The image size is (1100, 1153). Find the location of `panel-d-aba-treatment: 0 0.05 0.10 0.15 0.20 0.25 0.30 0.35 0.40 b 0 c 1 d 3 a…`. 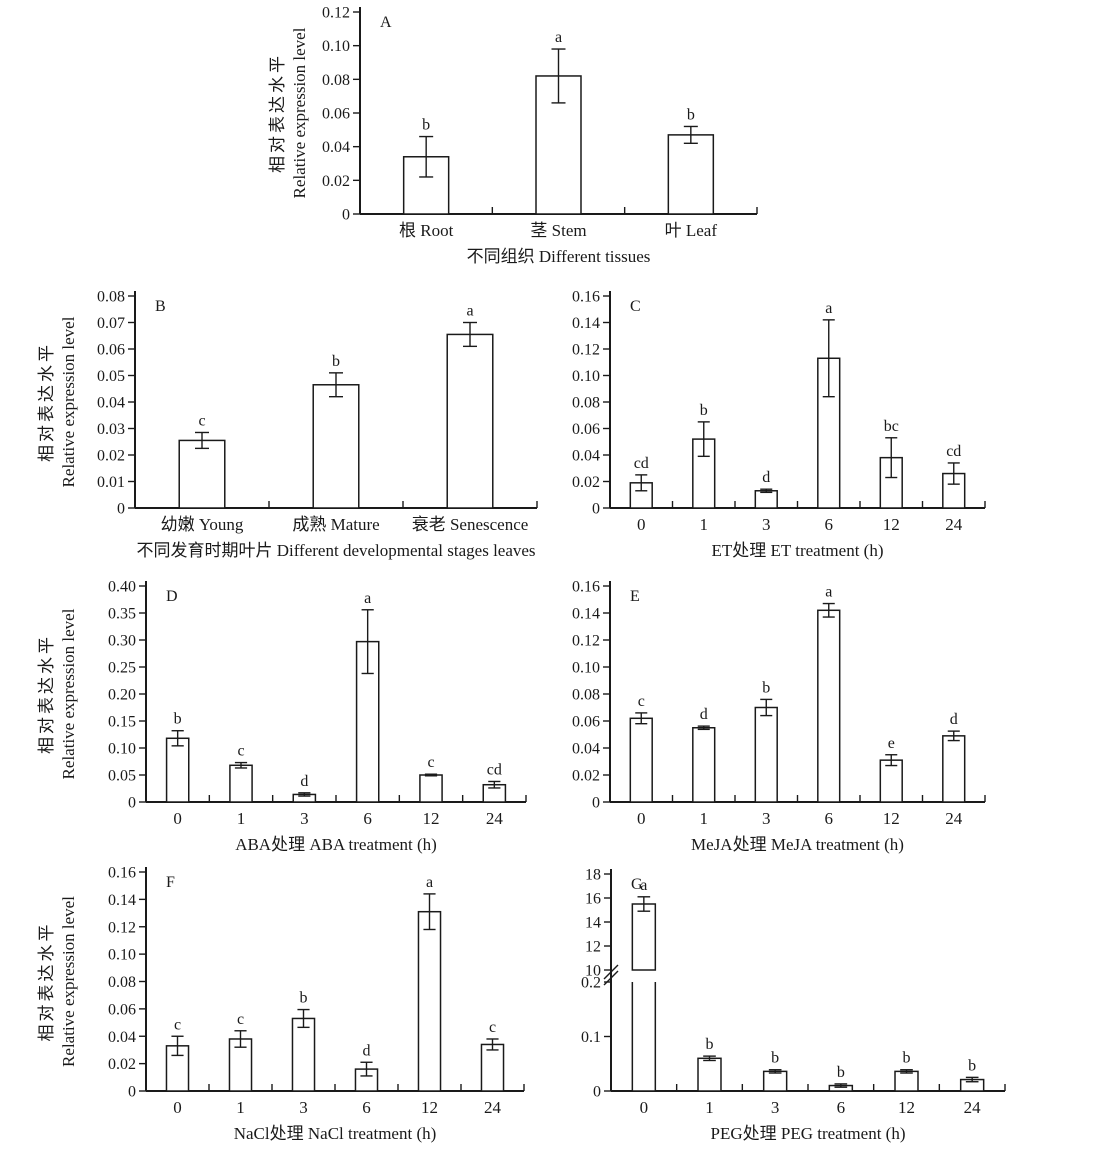

panel-d-aba-treatment: 0 0.05 0.10 0.15 0.20 0.25 0.30 0.35 0.40 b 0 c 1 d 3 a… is located at coordinates (281, 717).